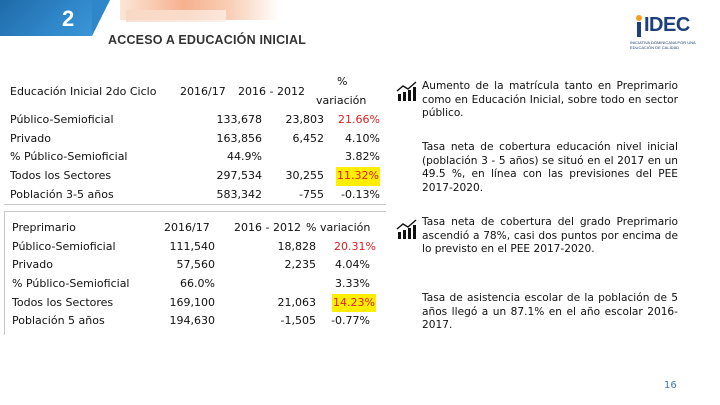  What do you see at coordinates (239, 194) in the screenshot?
I see `row-value-2016-17: 583,342` at bounding box center [239, 194].